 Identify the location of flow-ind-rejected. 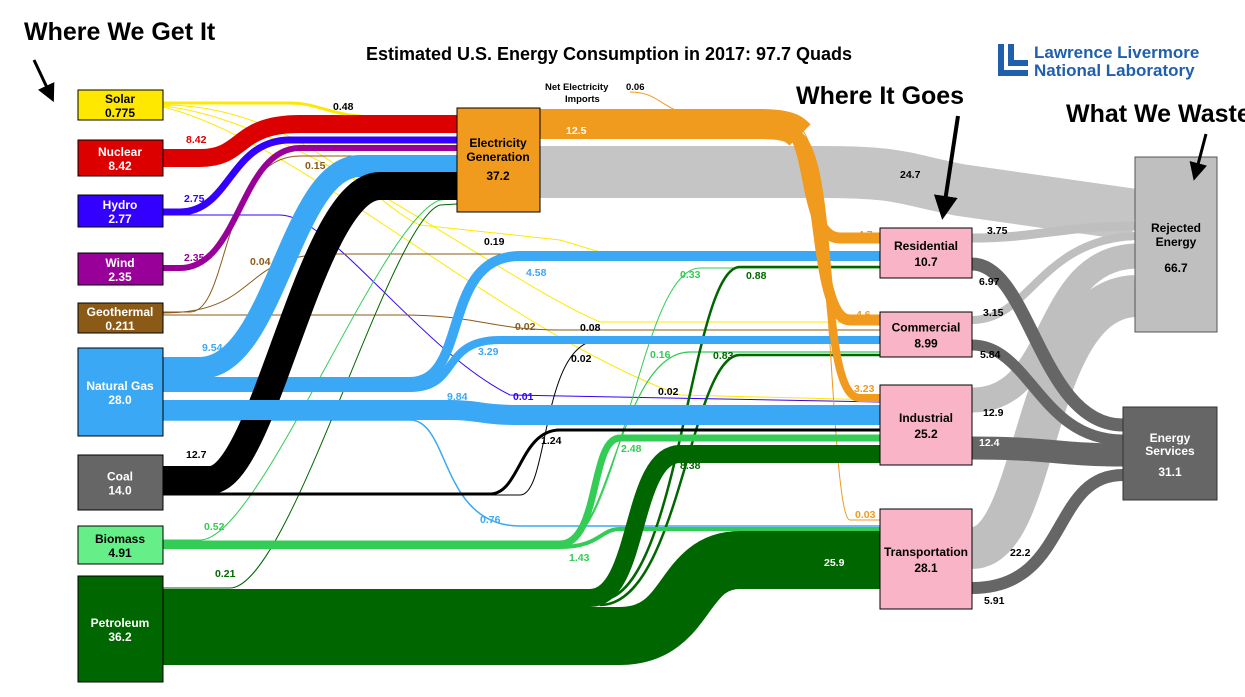
(1054, 328).